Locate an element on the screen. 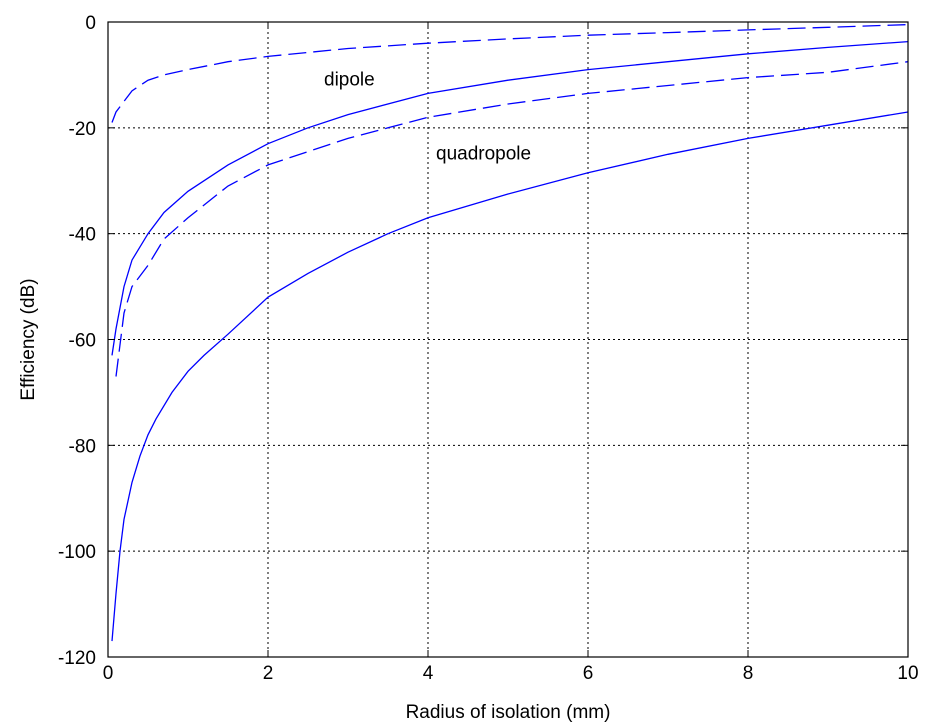 The image size is (931, 724). y-tick-label: 0 is located at coordinates (90, 23).